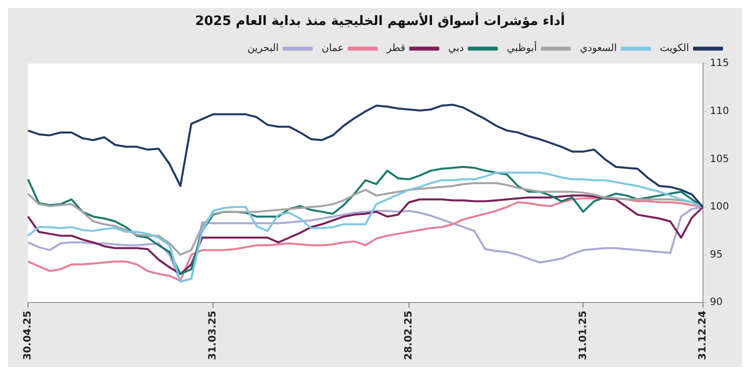 The width and height of the screenshot is (750, 375). What do you see at coordinates (333, 48) in the screenshot?
I see `legend-label: عمان` at bounding box center [333, 48].